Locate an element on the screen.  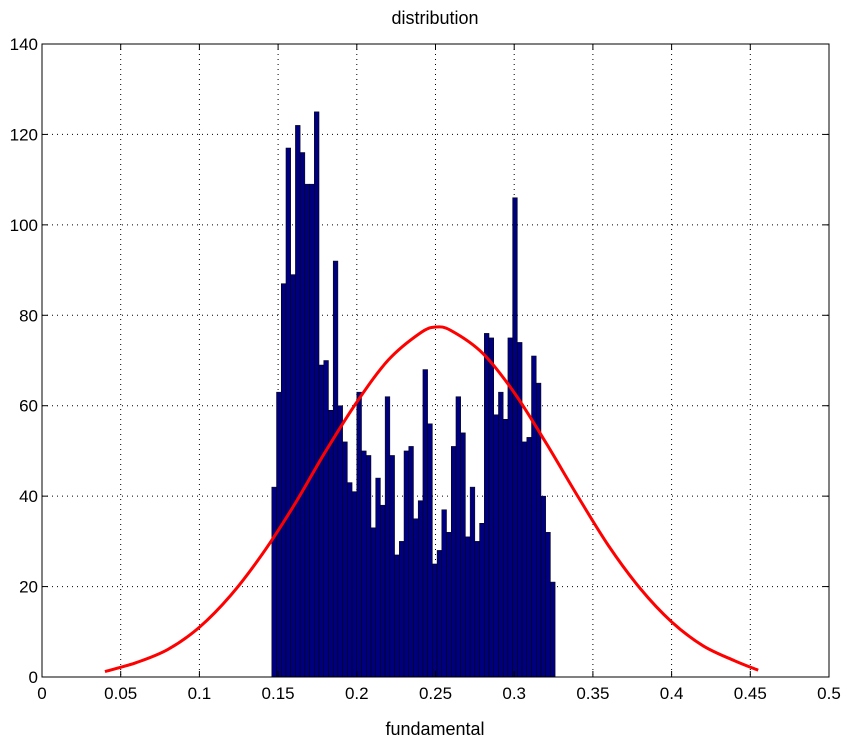
x-tick-label: 0.1 is located at coordinates (200, 693).